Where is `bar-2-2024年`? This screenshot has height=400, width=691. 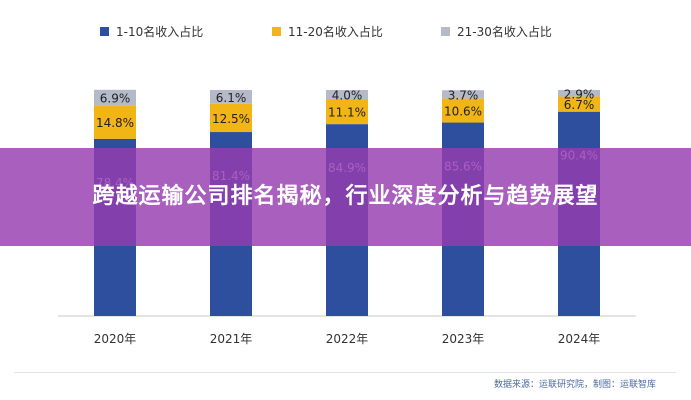
bar-2-2024年 is located at coordinates (579, 104).